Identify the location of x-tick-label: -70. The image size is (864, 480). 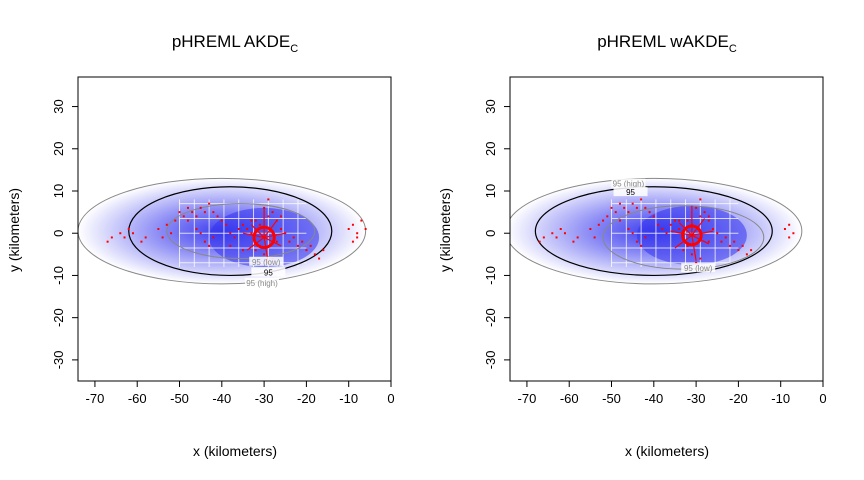
(95, 398).